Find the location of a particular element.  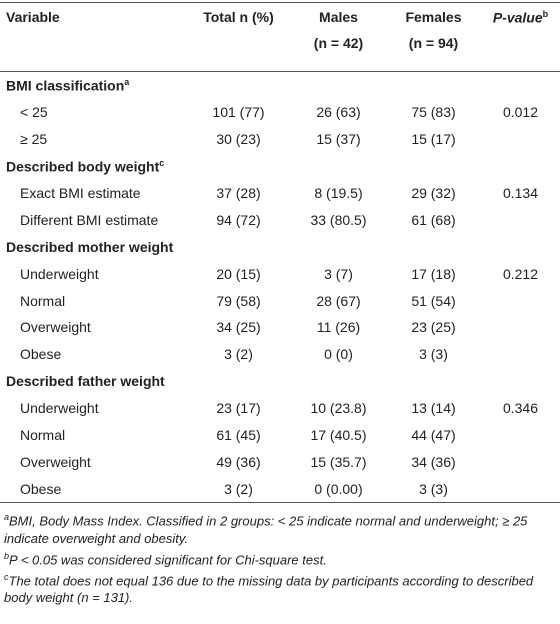

section-text: Described father weight is located at coordinates (85, 381).